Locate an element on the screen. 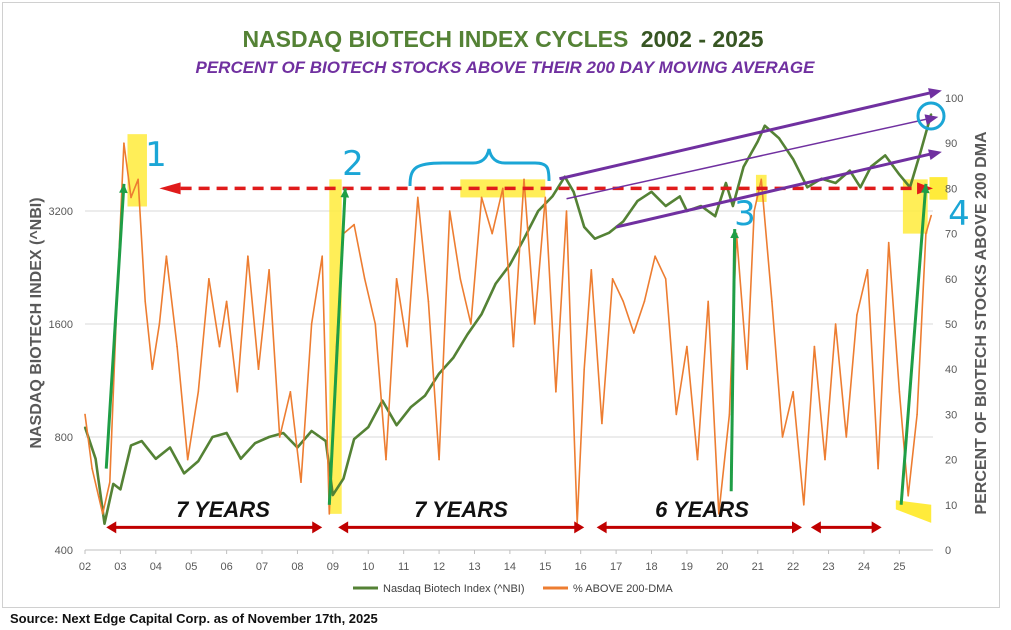 The height and width of the screenshot is (630, 1011). y-left-tick: 1600 is located at coordinates (61, 325).